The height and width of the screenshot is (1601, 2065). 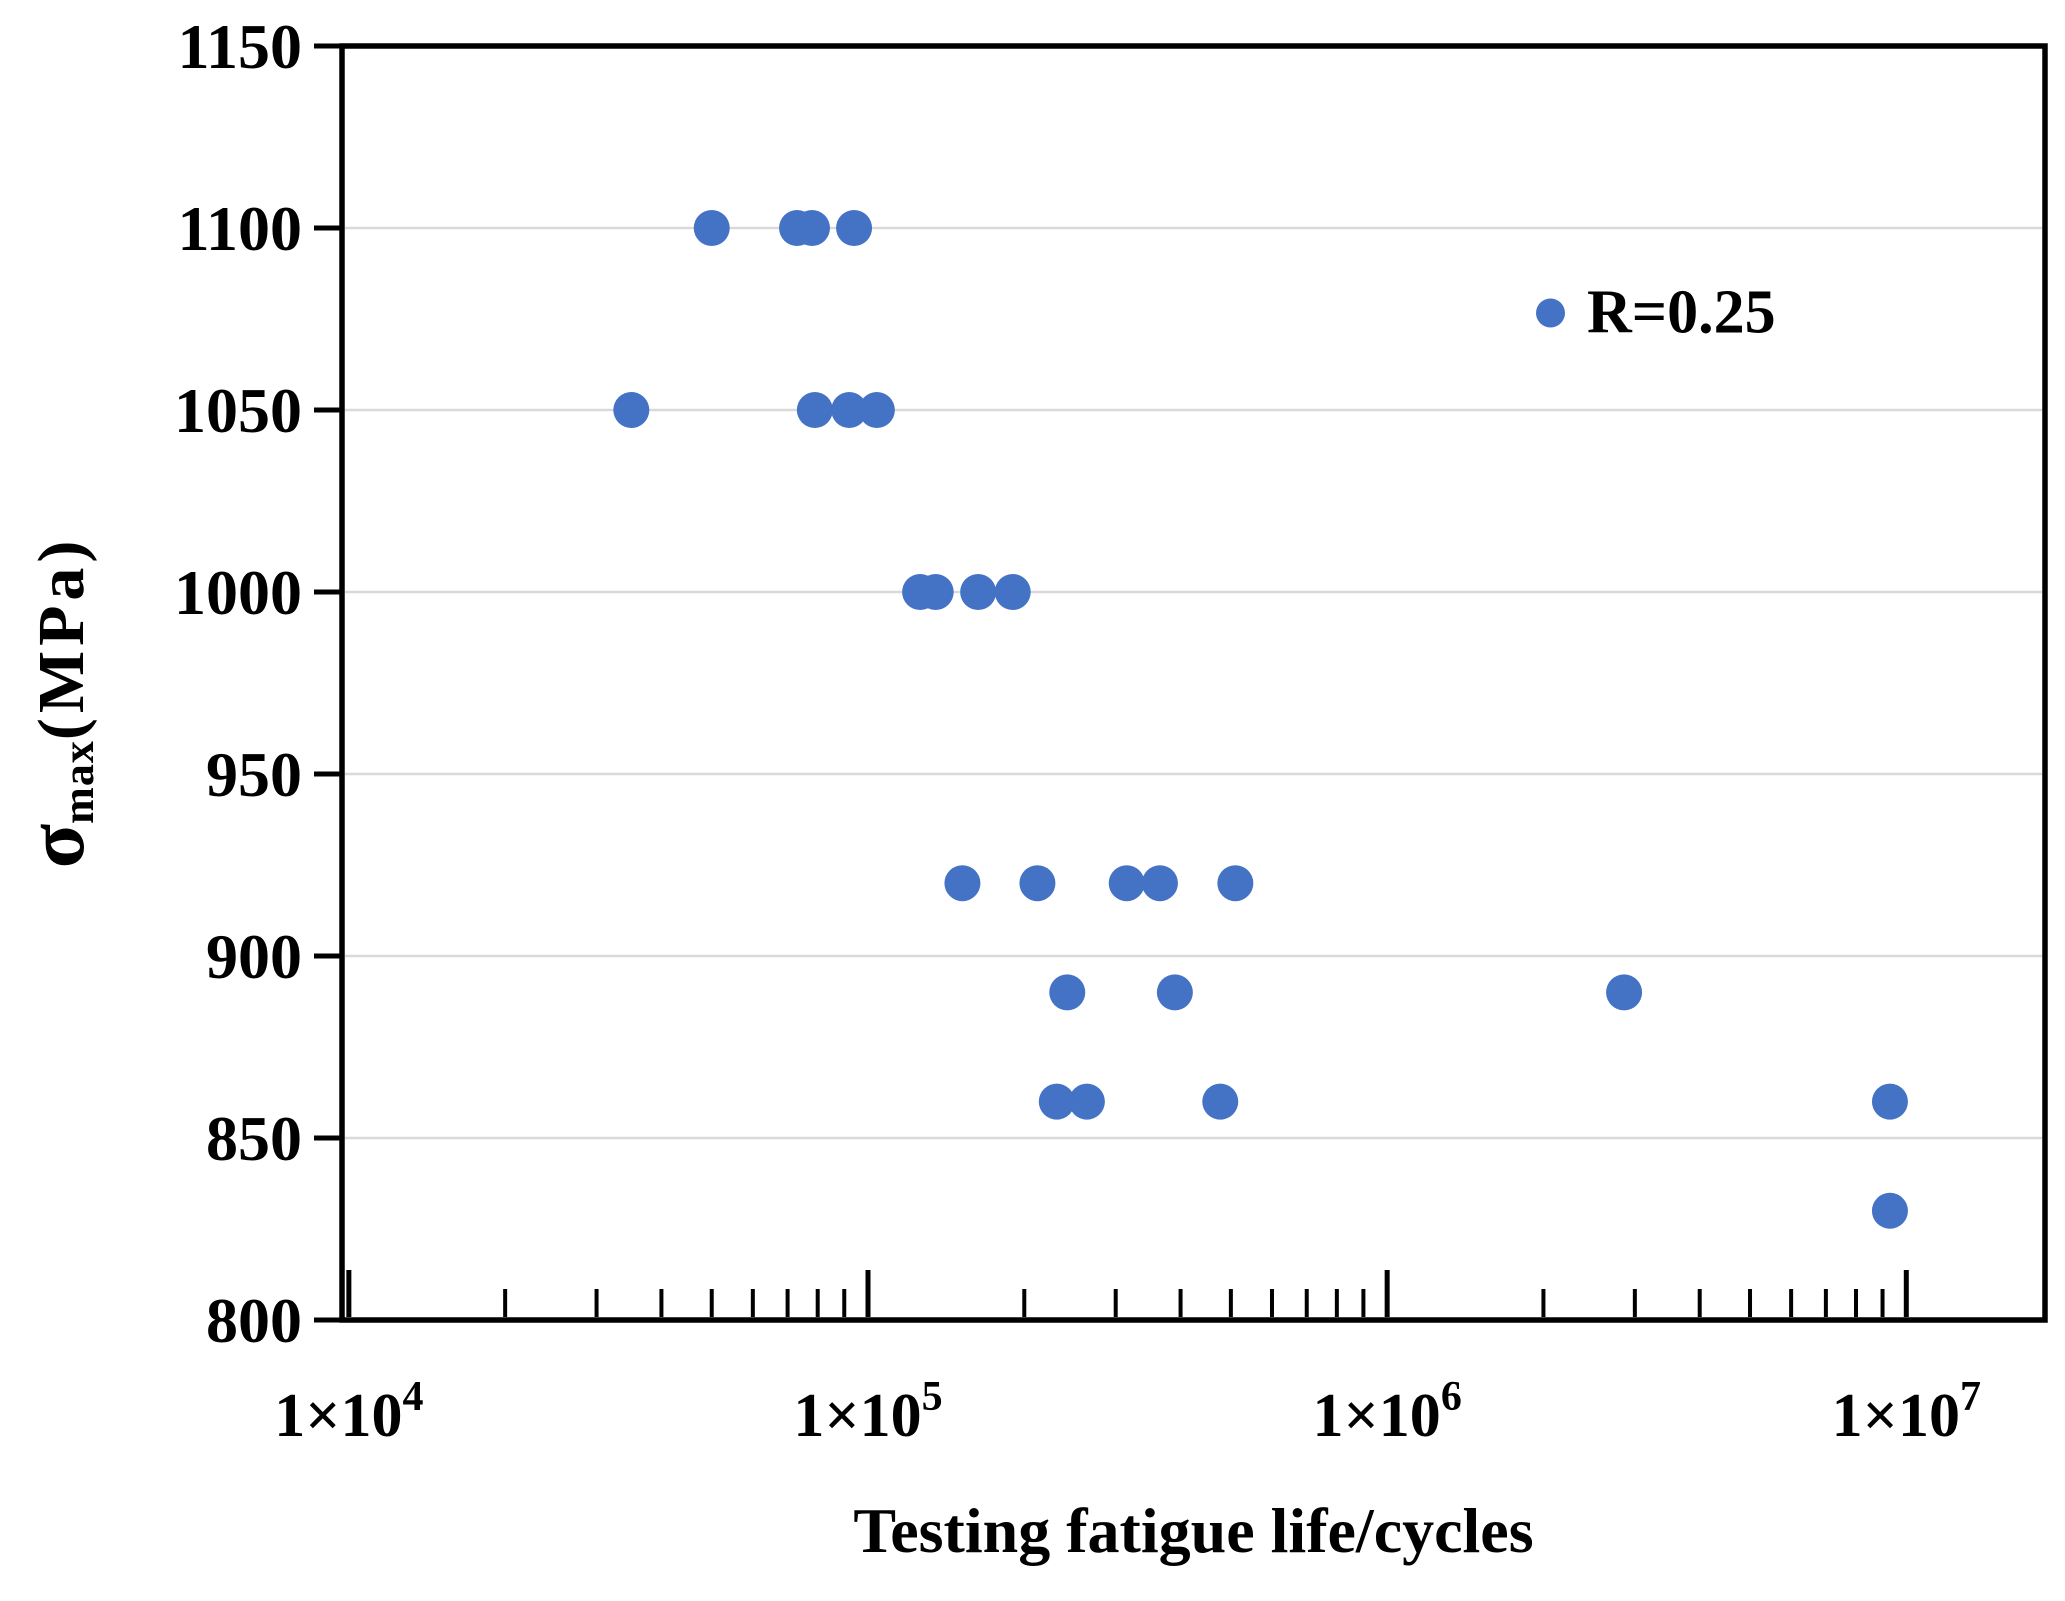 I want to click on y-axis-title: σmax(MPa), so click(x=56, y=702).